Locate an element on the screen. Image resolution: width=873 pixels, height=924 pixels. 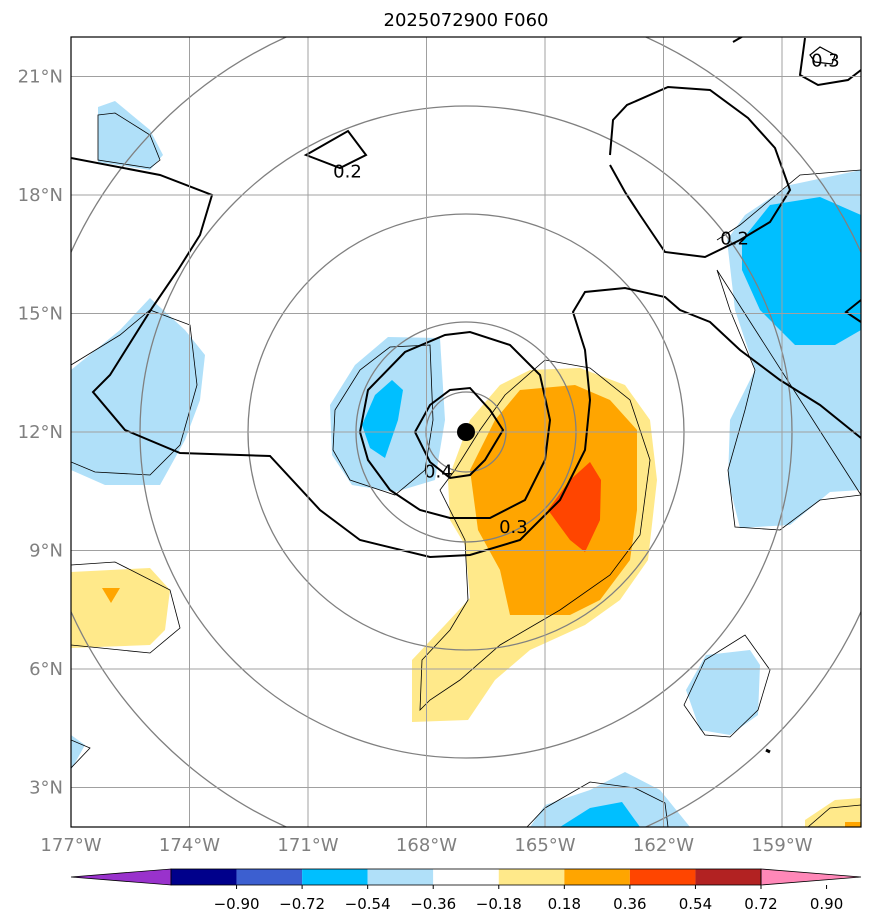
shade-region-se-dot is located at coordinates (853, 824).